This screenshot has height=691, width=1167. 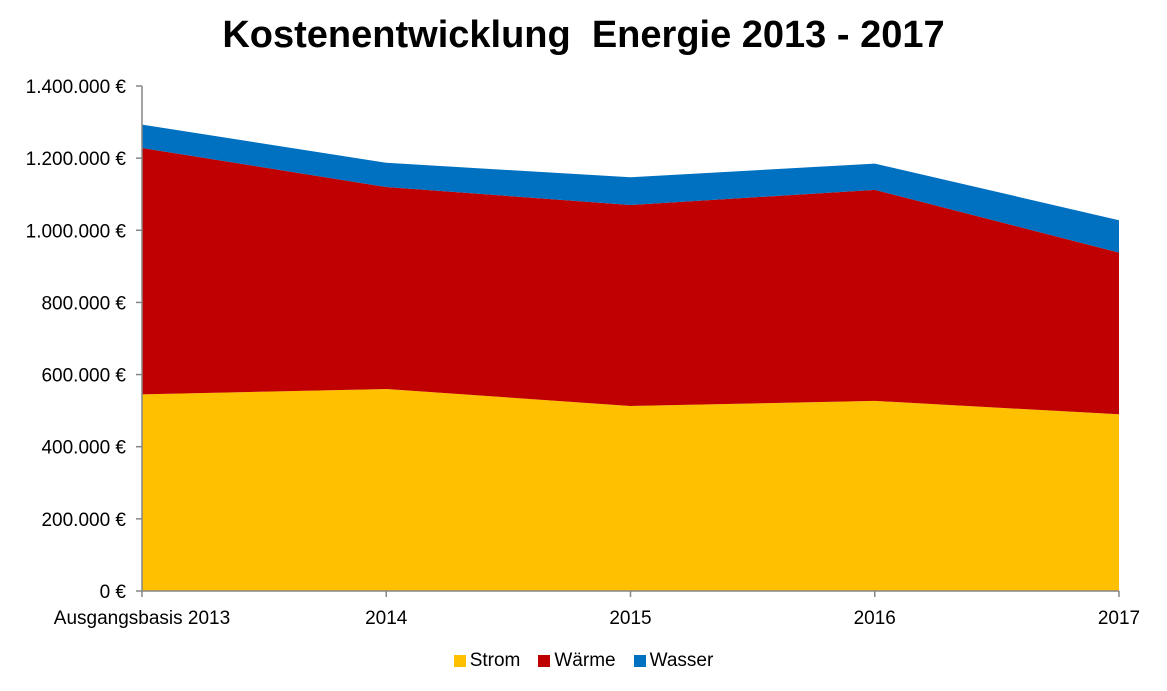 What do you see at coordinates (583, 35) in the screenshot?
I see `chart-title: Kostenentwicklung Energie 2013 - 2017` at bounding box center [583, 35].